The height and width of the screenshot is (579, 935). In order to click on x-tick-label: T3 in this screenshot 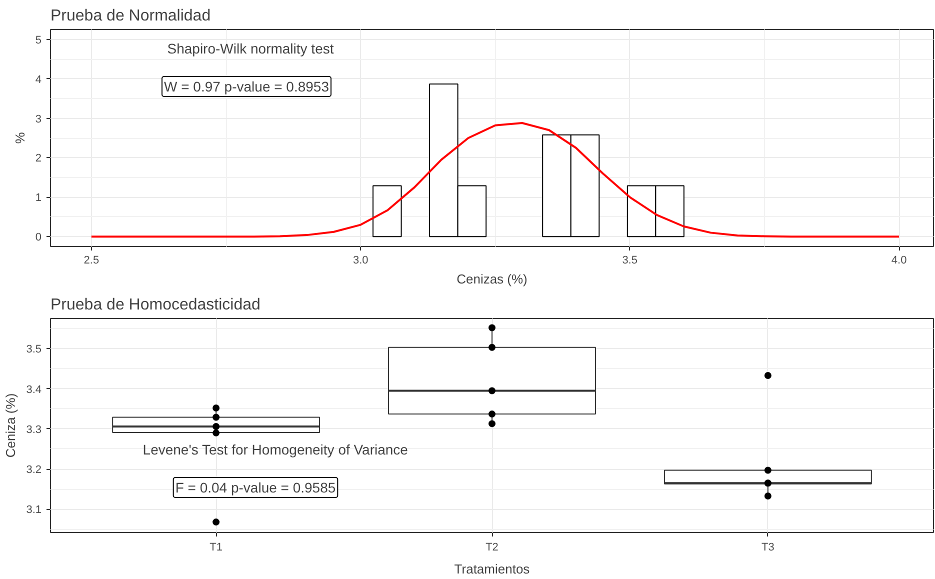, I will do `click(768, 548)`.